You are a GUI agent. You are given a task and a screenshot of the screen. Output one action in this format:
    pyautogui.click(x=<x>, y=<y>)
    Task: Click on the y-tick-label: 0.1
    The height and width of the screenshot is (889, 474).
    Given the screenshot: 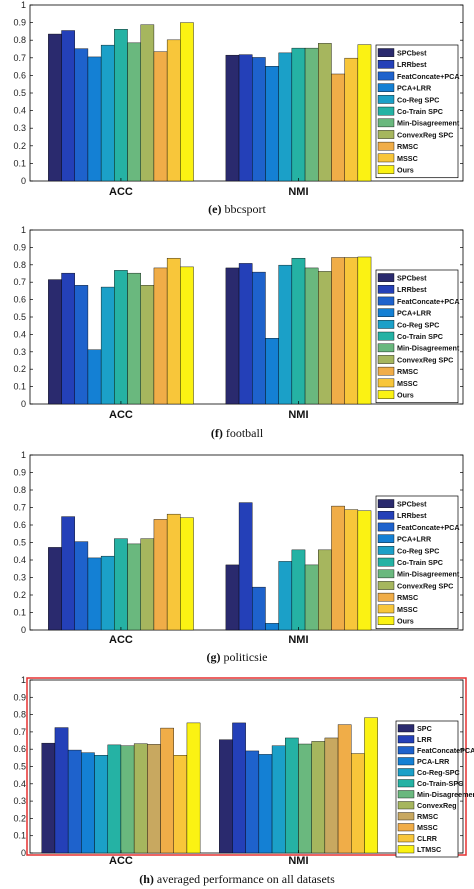 What is the action you would take?
    pyautogui.click(x=19, y=387)
    